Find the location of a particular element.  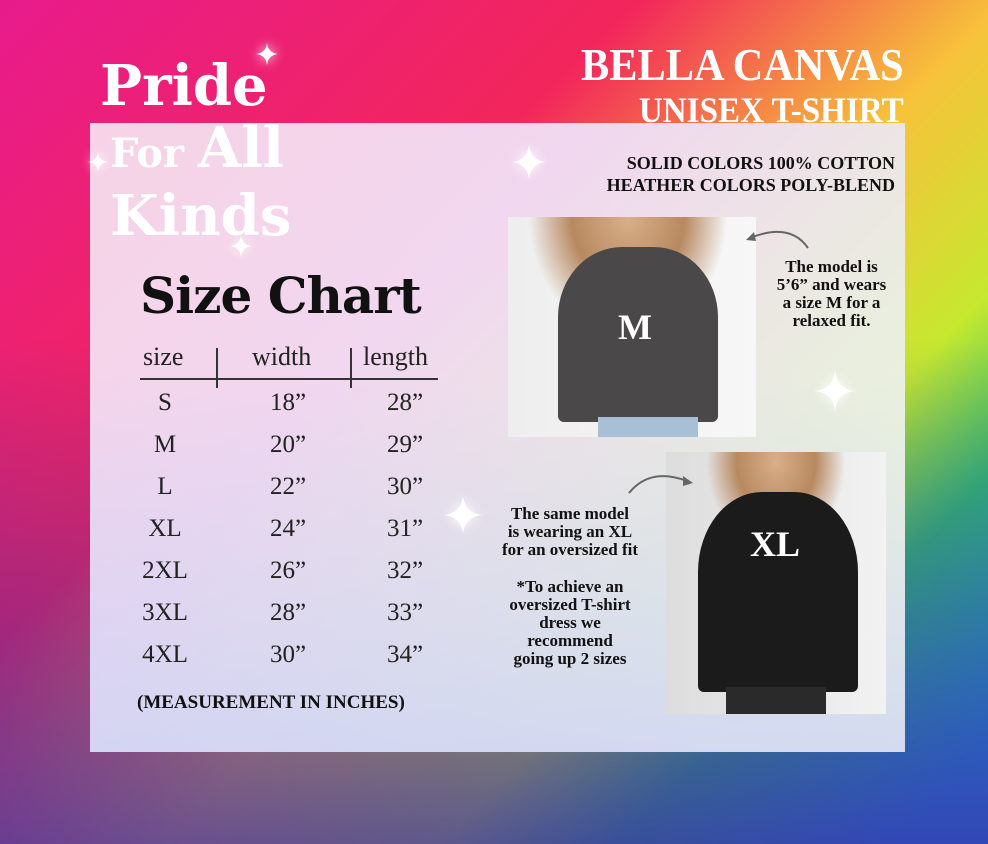

size-cell: 4XL is located at coordinates (165, 654).